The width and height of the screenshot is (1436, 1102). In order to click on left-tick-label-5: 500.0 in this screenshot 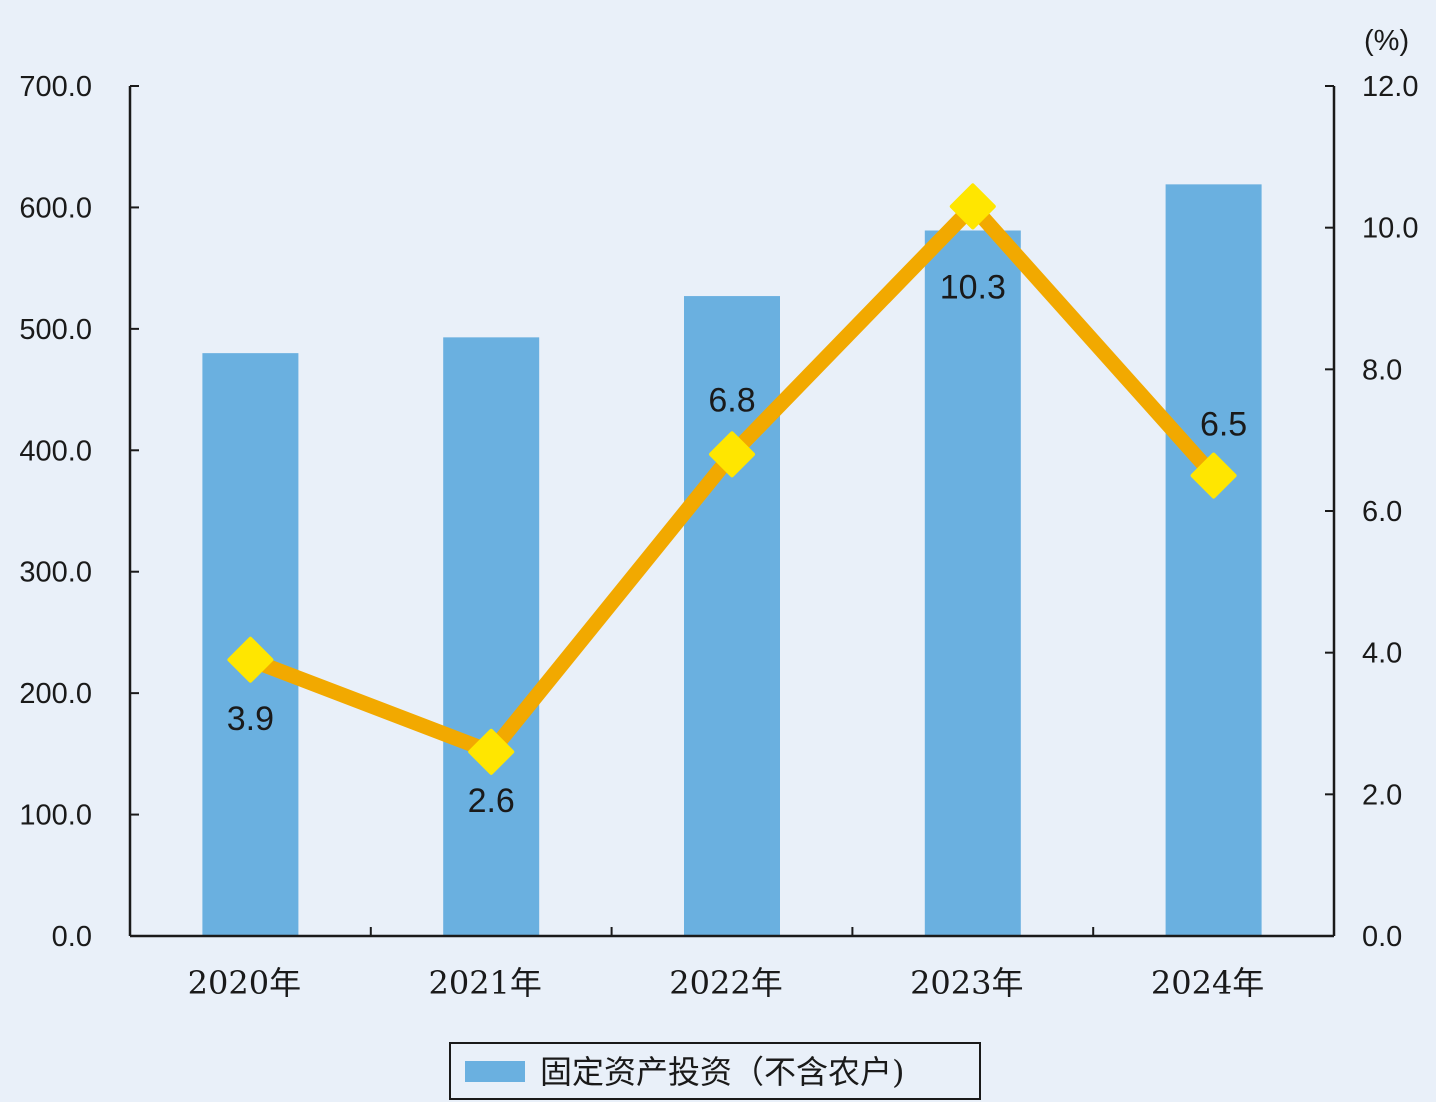, I will do `click(55, 330)`.